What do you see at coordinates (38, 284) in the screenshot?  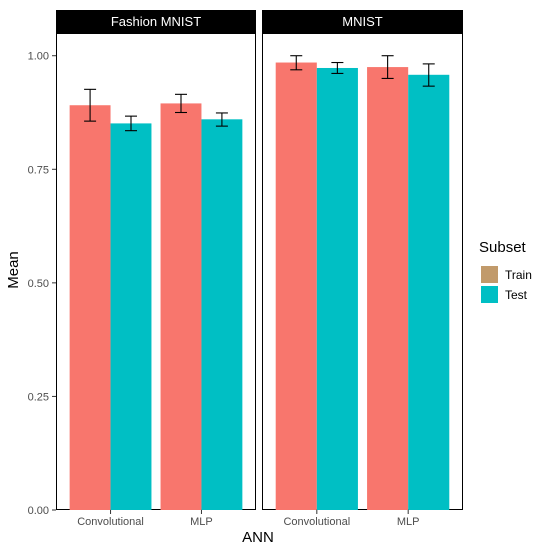 I see `y-tick-label: 0.50` at bounding box center [38, 284].